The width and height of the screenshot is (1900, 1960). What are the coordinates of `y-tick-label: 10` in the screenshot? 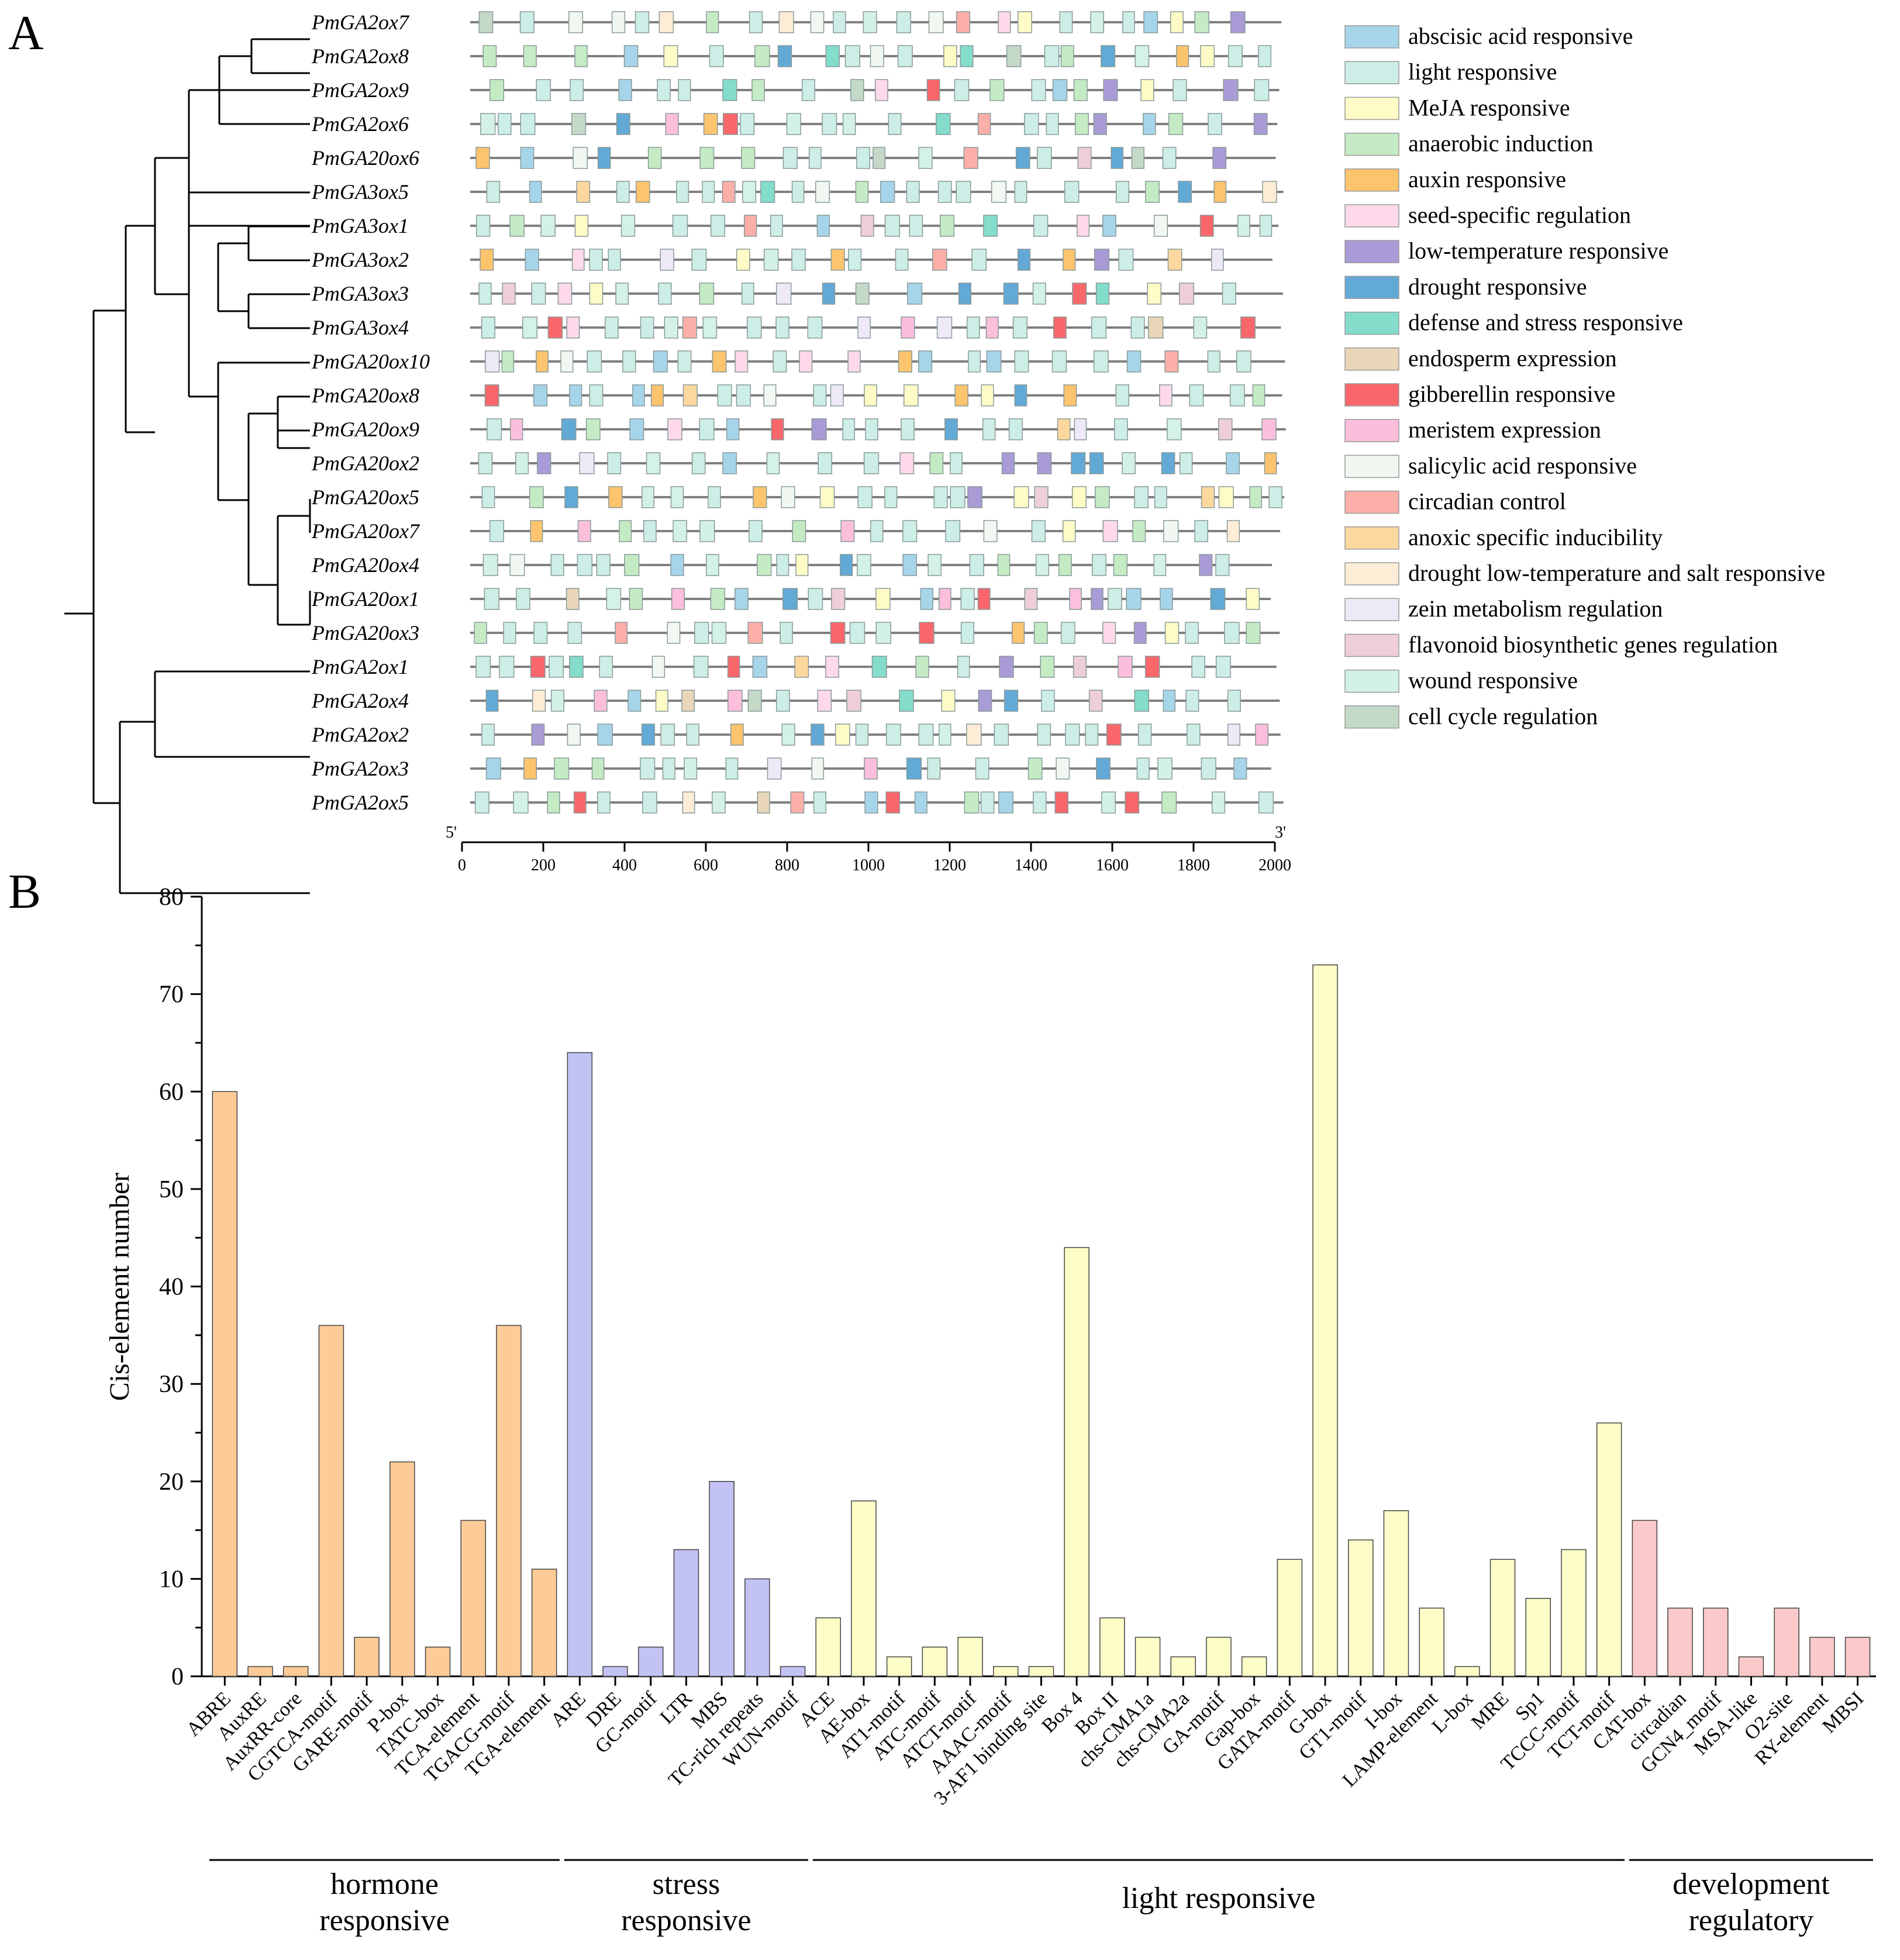 It's located at (171, 1580).